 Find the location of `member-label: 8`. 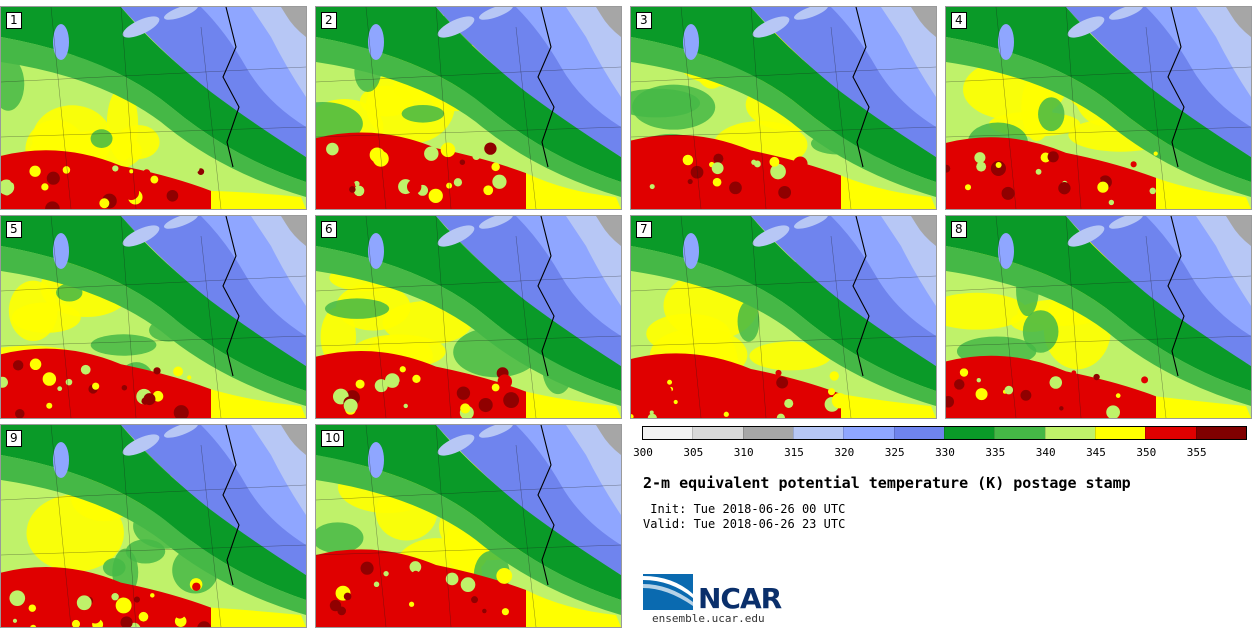

member-label: 8 is located at coordinates (959, 229).